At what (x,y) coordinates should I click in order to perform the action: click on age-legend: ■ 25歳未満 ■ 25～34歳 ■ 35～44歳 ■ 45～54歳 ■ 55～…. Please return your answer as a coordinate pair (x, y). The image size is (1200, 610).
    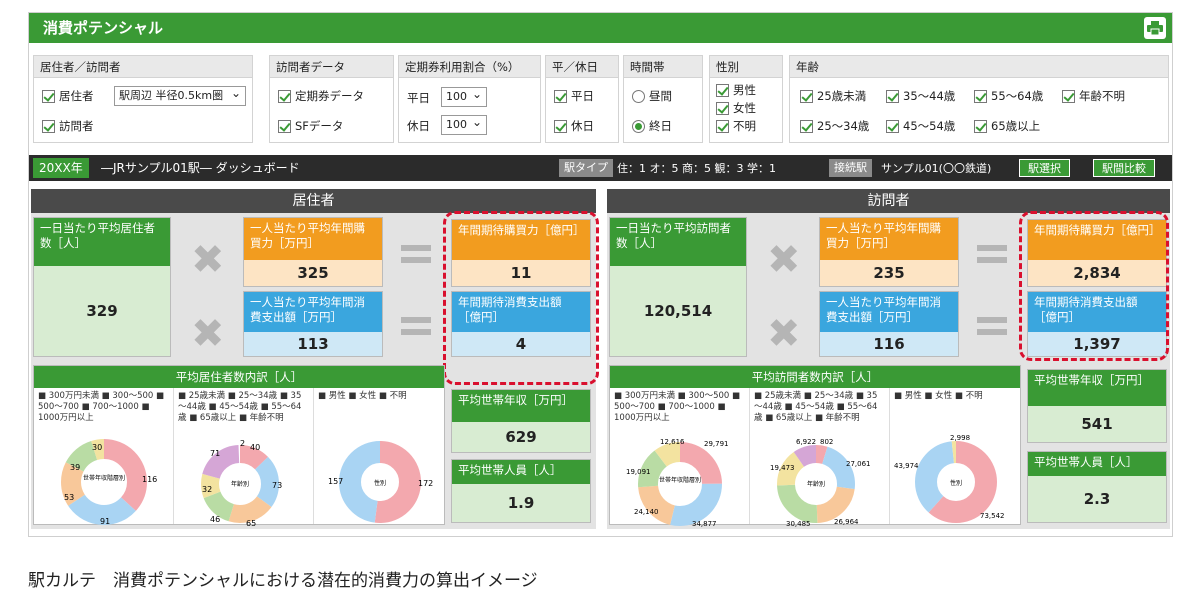
    Looking at the image, I should click on (816, 407).